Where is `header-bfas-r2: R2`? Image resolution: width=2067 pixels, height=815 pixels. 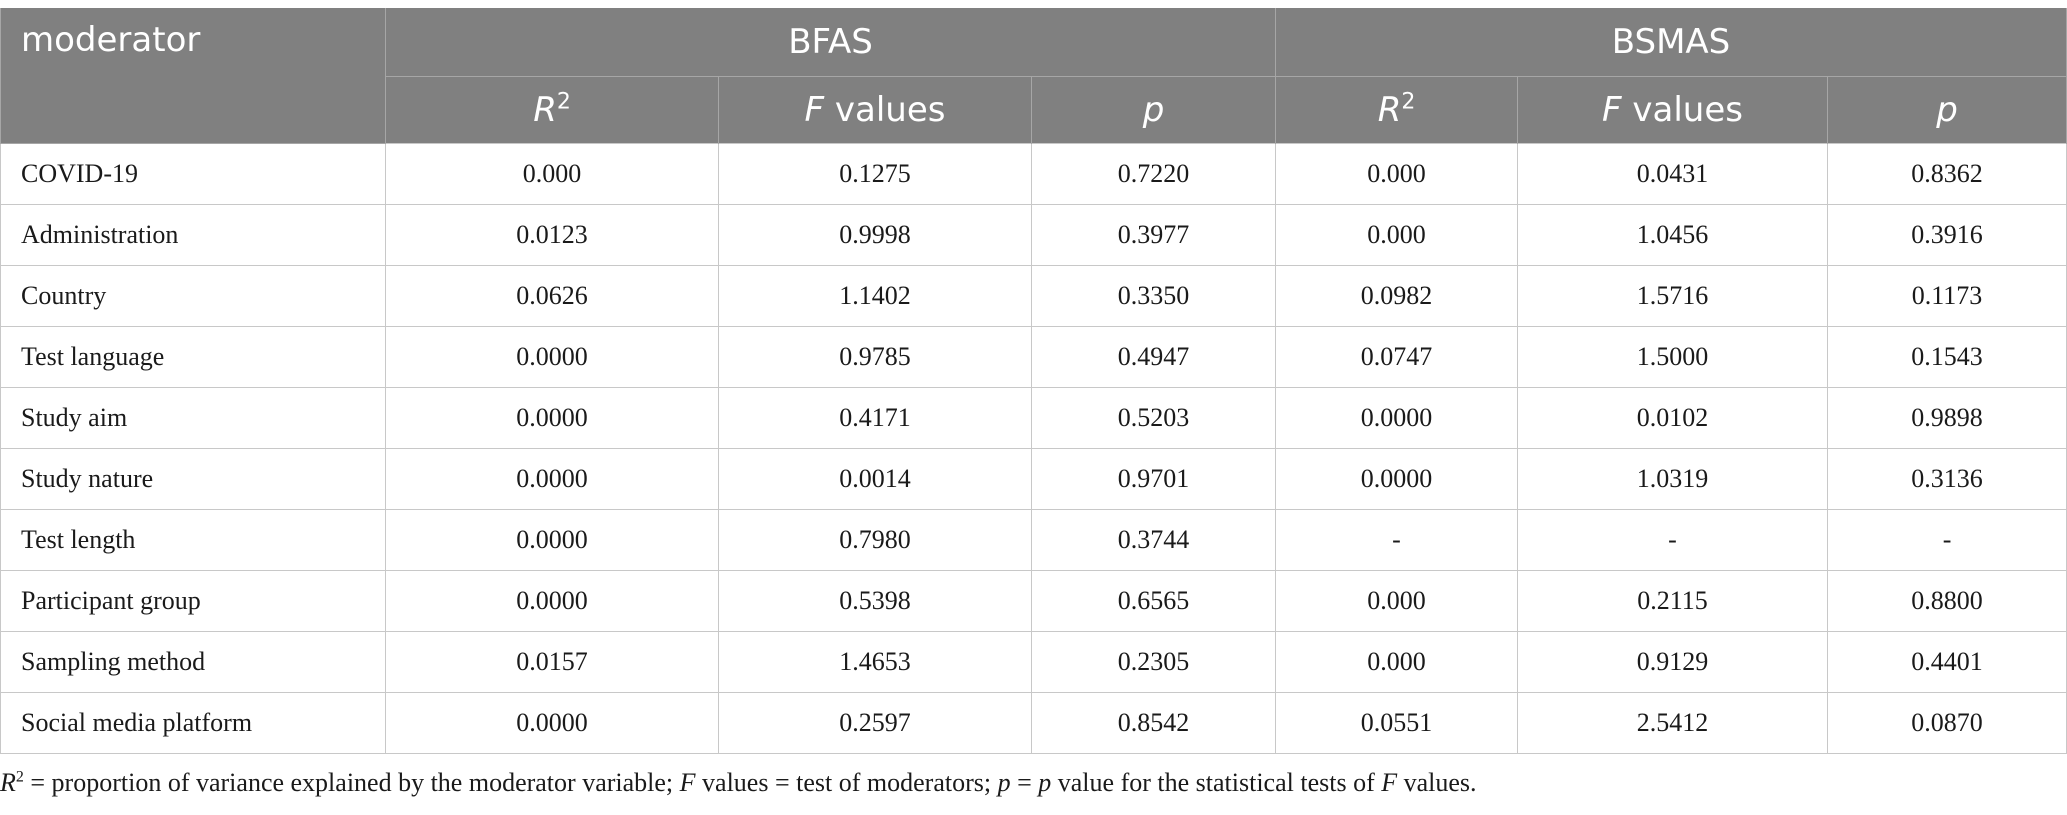 header-bfas-r2: R2 is located at coordinates (552, 110).